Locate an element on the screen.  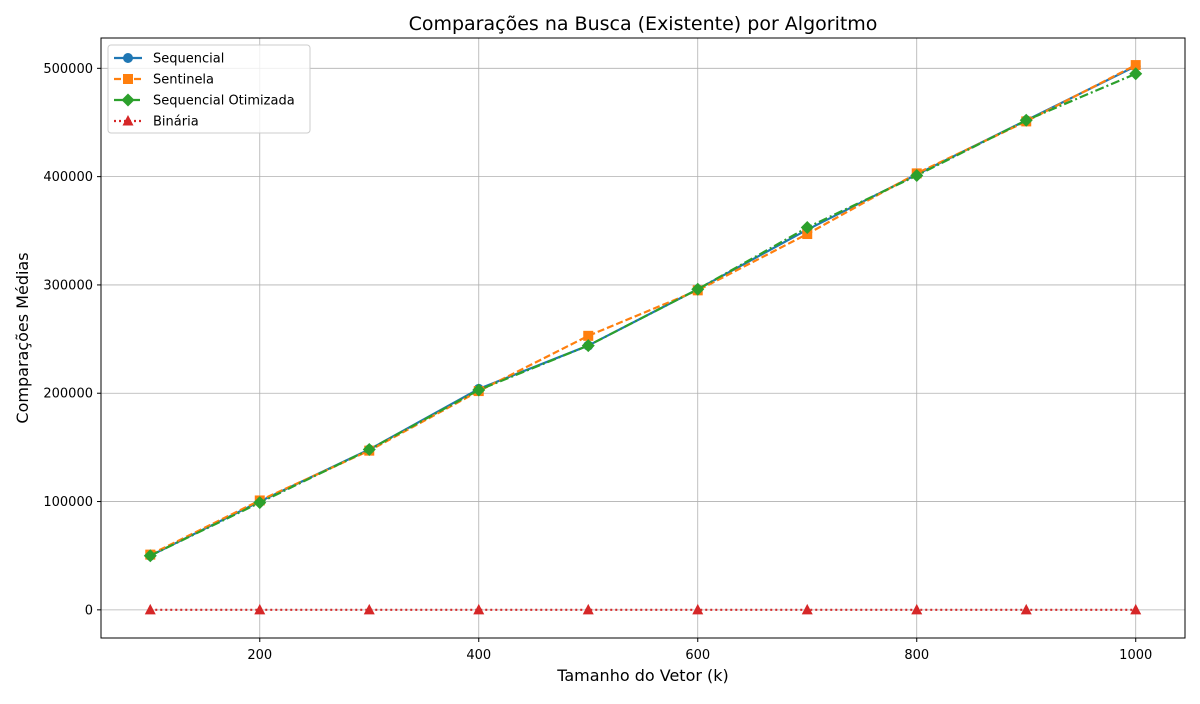
y-tick-label: 100000 is located at coordinates (68, 502).